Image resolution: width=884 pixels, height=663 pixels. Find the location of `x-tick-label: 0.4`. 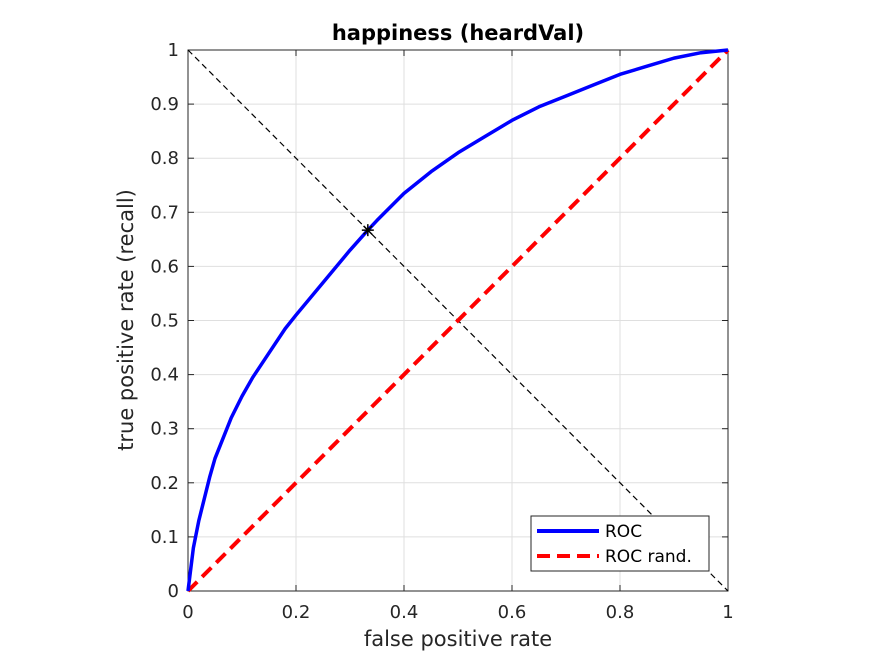

x-tick-label: 0.4 is located at coordinates (404, 612).